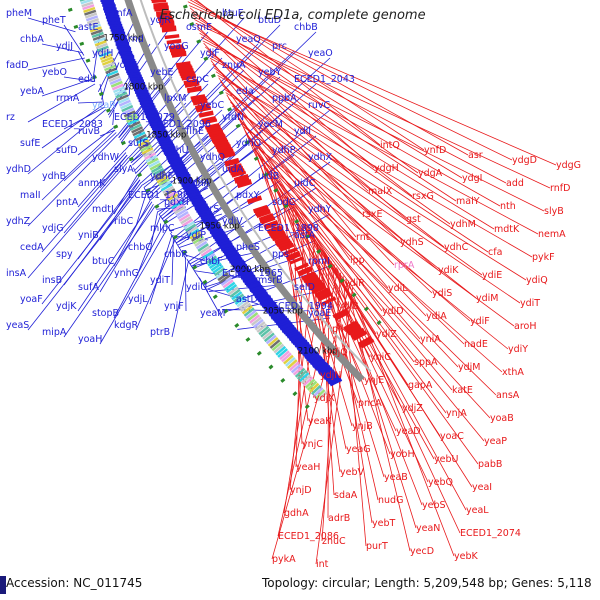  Describe the element at coordinates (320, 157) in the screenshot. I see `forward-gene-label: ydhX` at that location.